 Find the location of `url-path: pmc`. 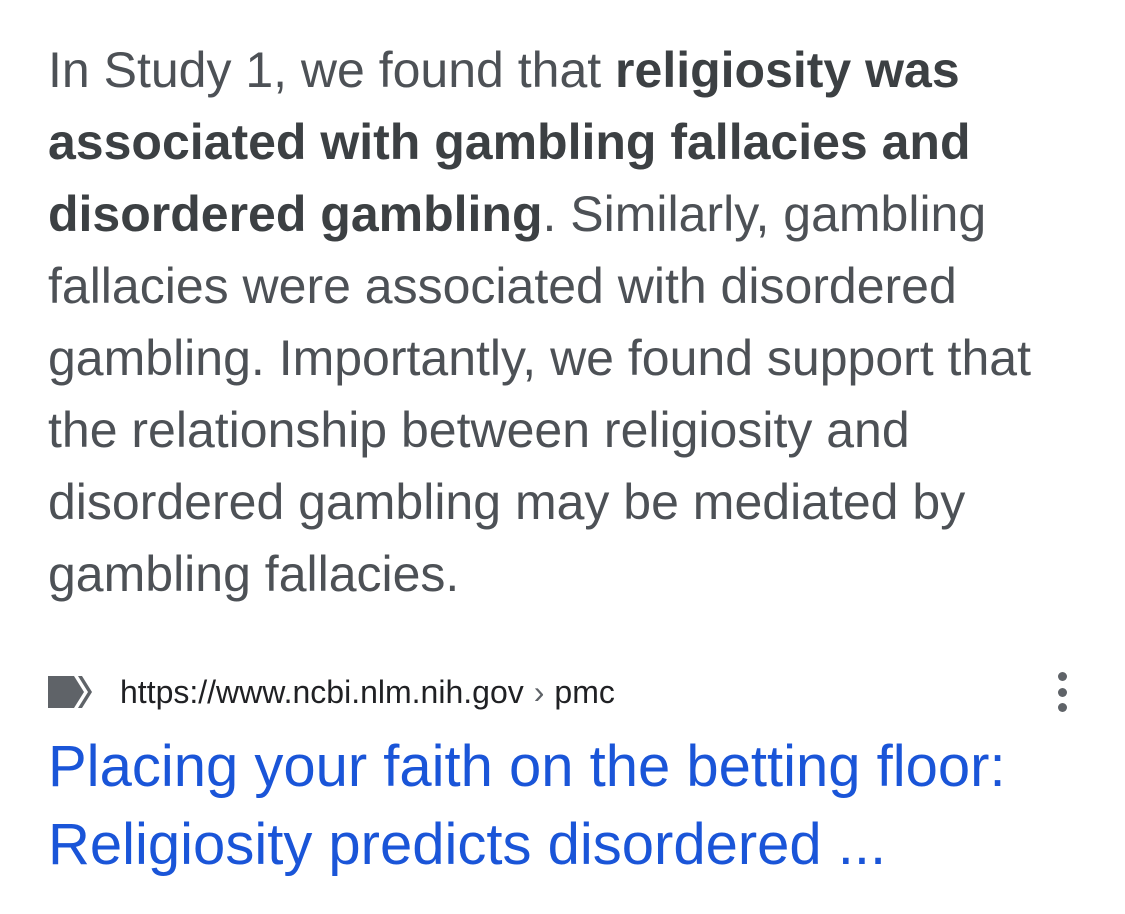

url-path: pmc is located at coordinates (584, 691).